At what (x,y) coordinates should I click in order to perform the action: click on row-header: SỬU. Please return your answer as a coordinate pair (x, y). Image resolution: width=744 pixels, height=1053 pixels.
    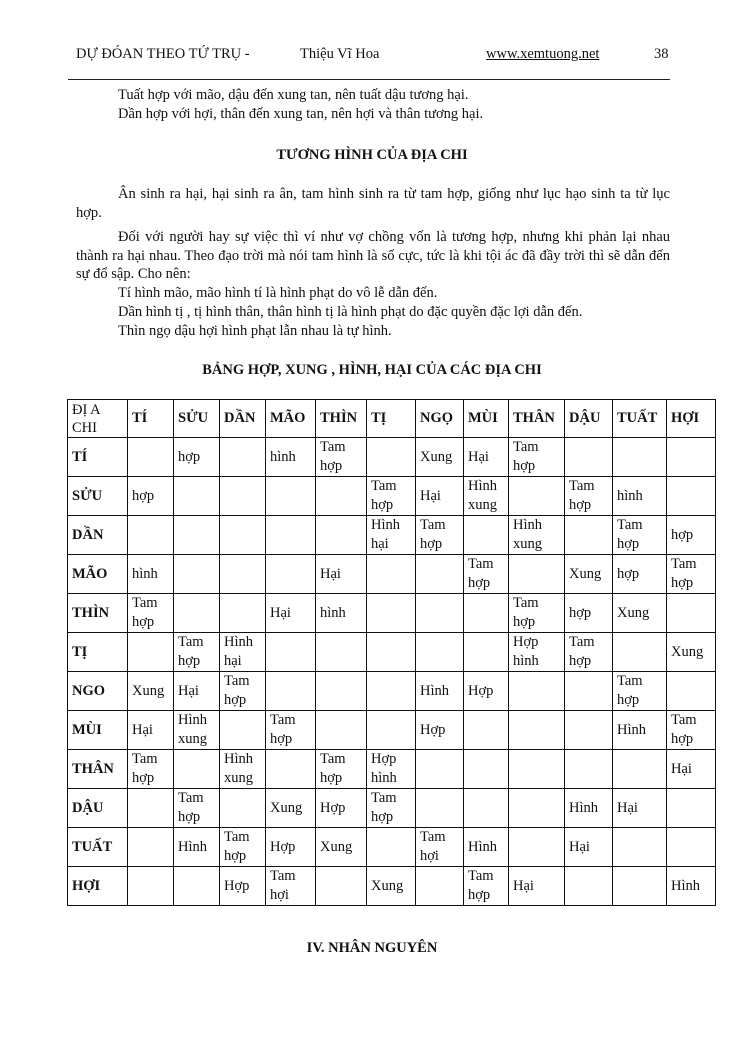
    Looking at the image, I should click on (97, 496).